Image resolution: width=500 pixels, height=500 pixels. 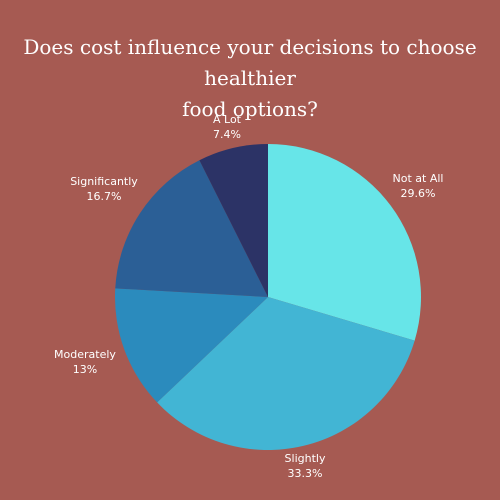 I want to click on pie-slice-moderately, so click(x=192, y=345).